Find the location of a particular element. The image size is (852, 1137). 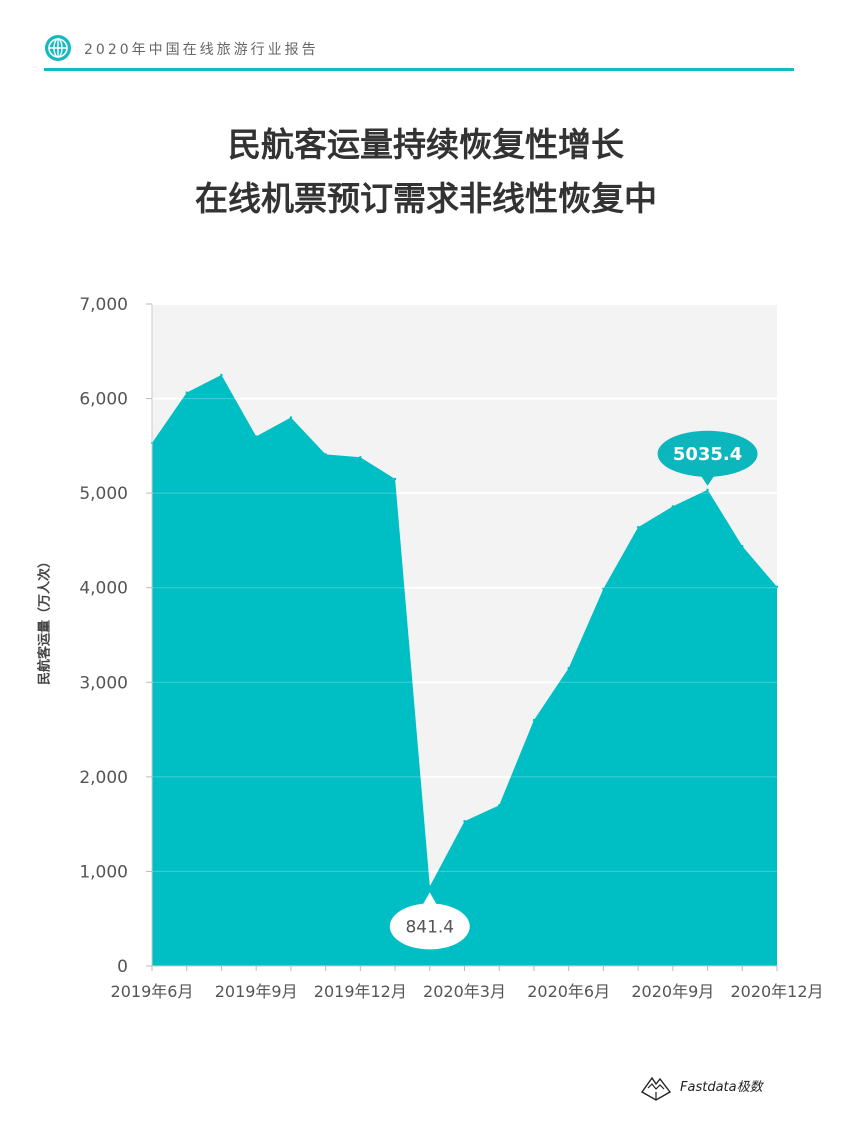

x-tick-label: 2019年9月 is located at coordinates (256, 991).